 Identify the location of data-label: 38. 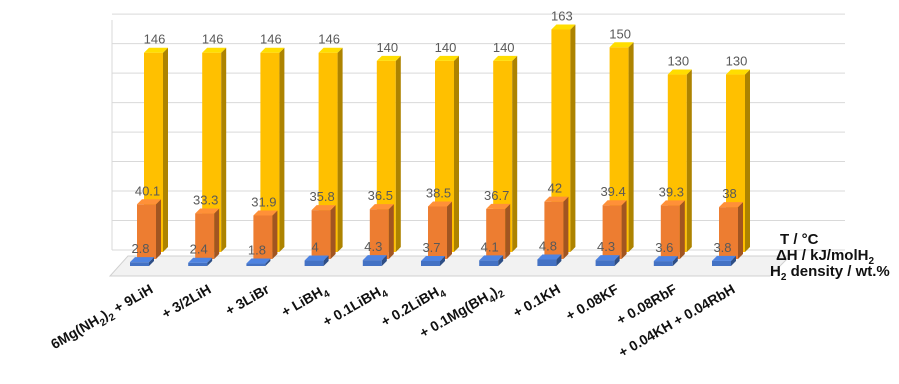
(729, 193).